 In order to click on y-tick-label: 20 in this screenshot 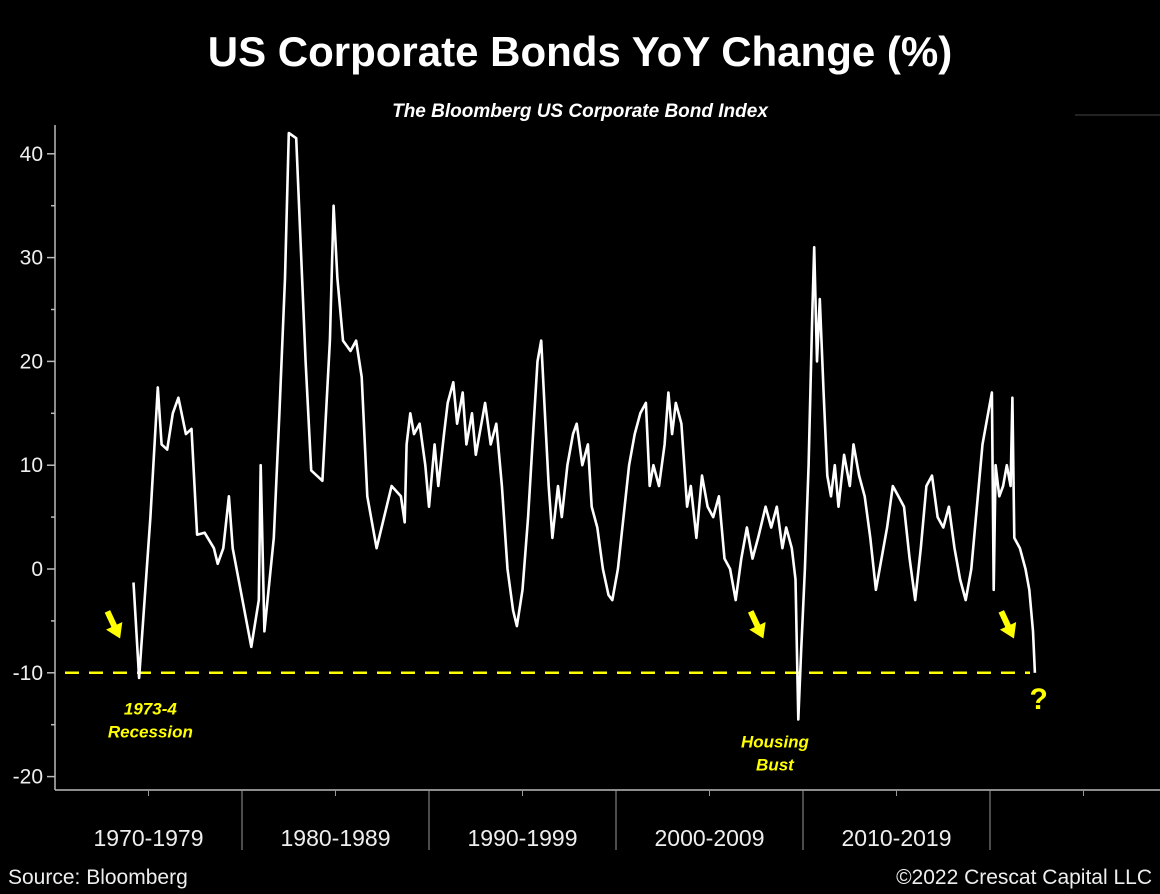, I will do `click(31, 361)`.